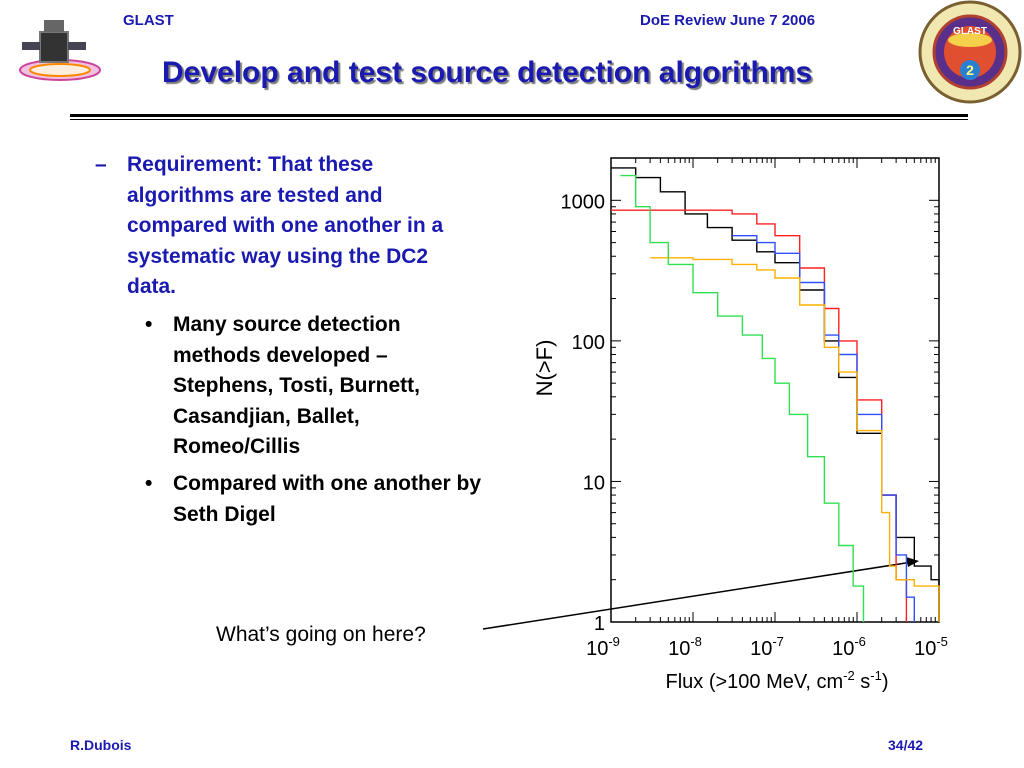 The width and height of the screenshot is (1024, 768). What do you see at coordinates (728, 20) in the screenshot?
I see `header-right-label: DoE Review June 7 2006` at bounding box center [728, 20].